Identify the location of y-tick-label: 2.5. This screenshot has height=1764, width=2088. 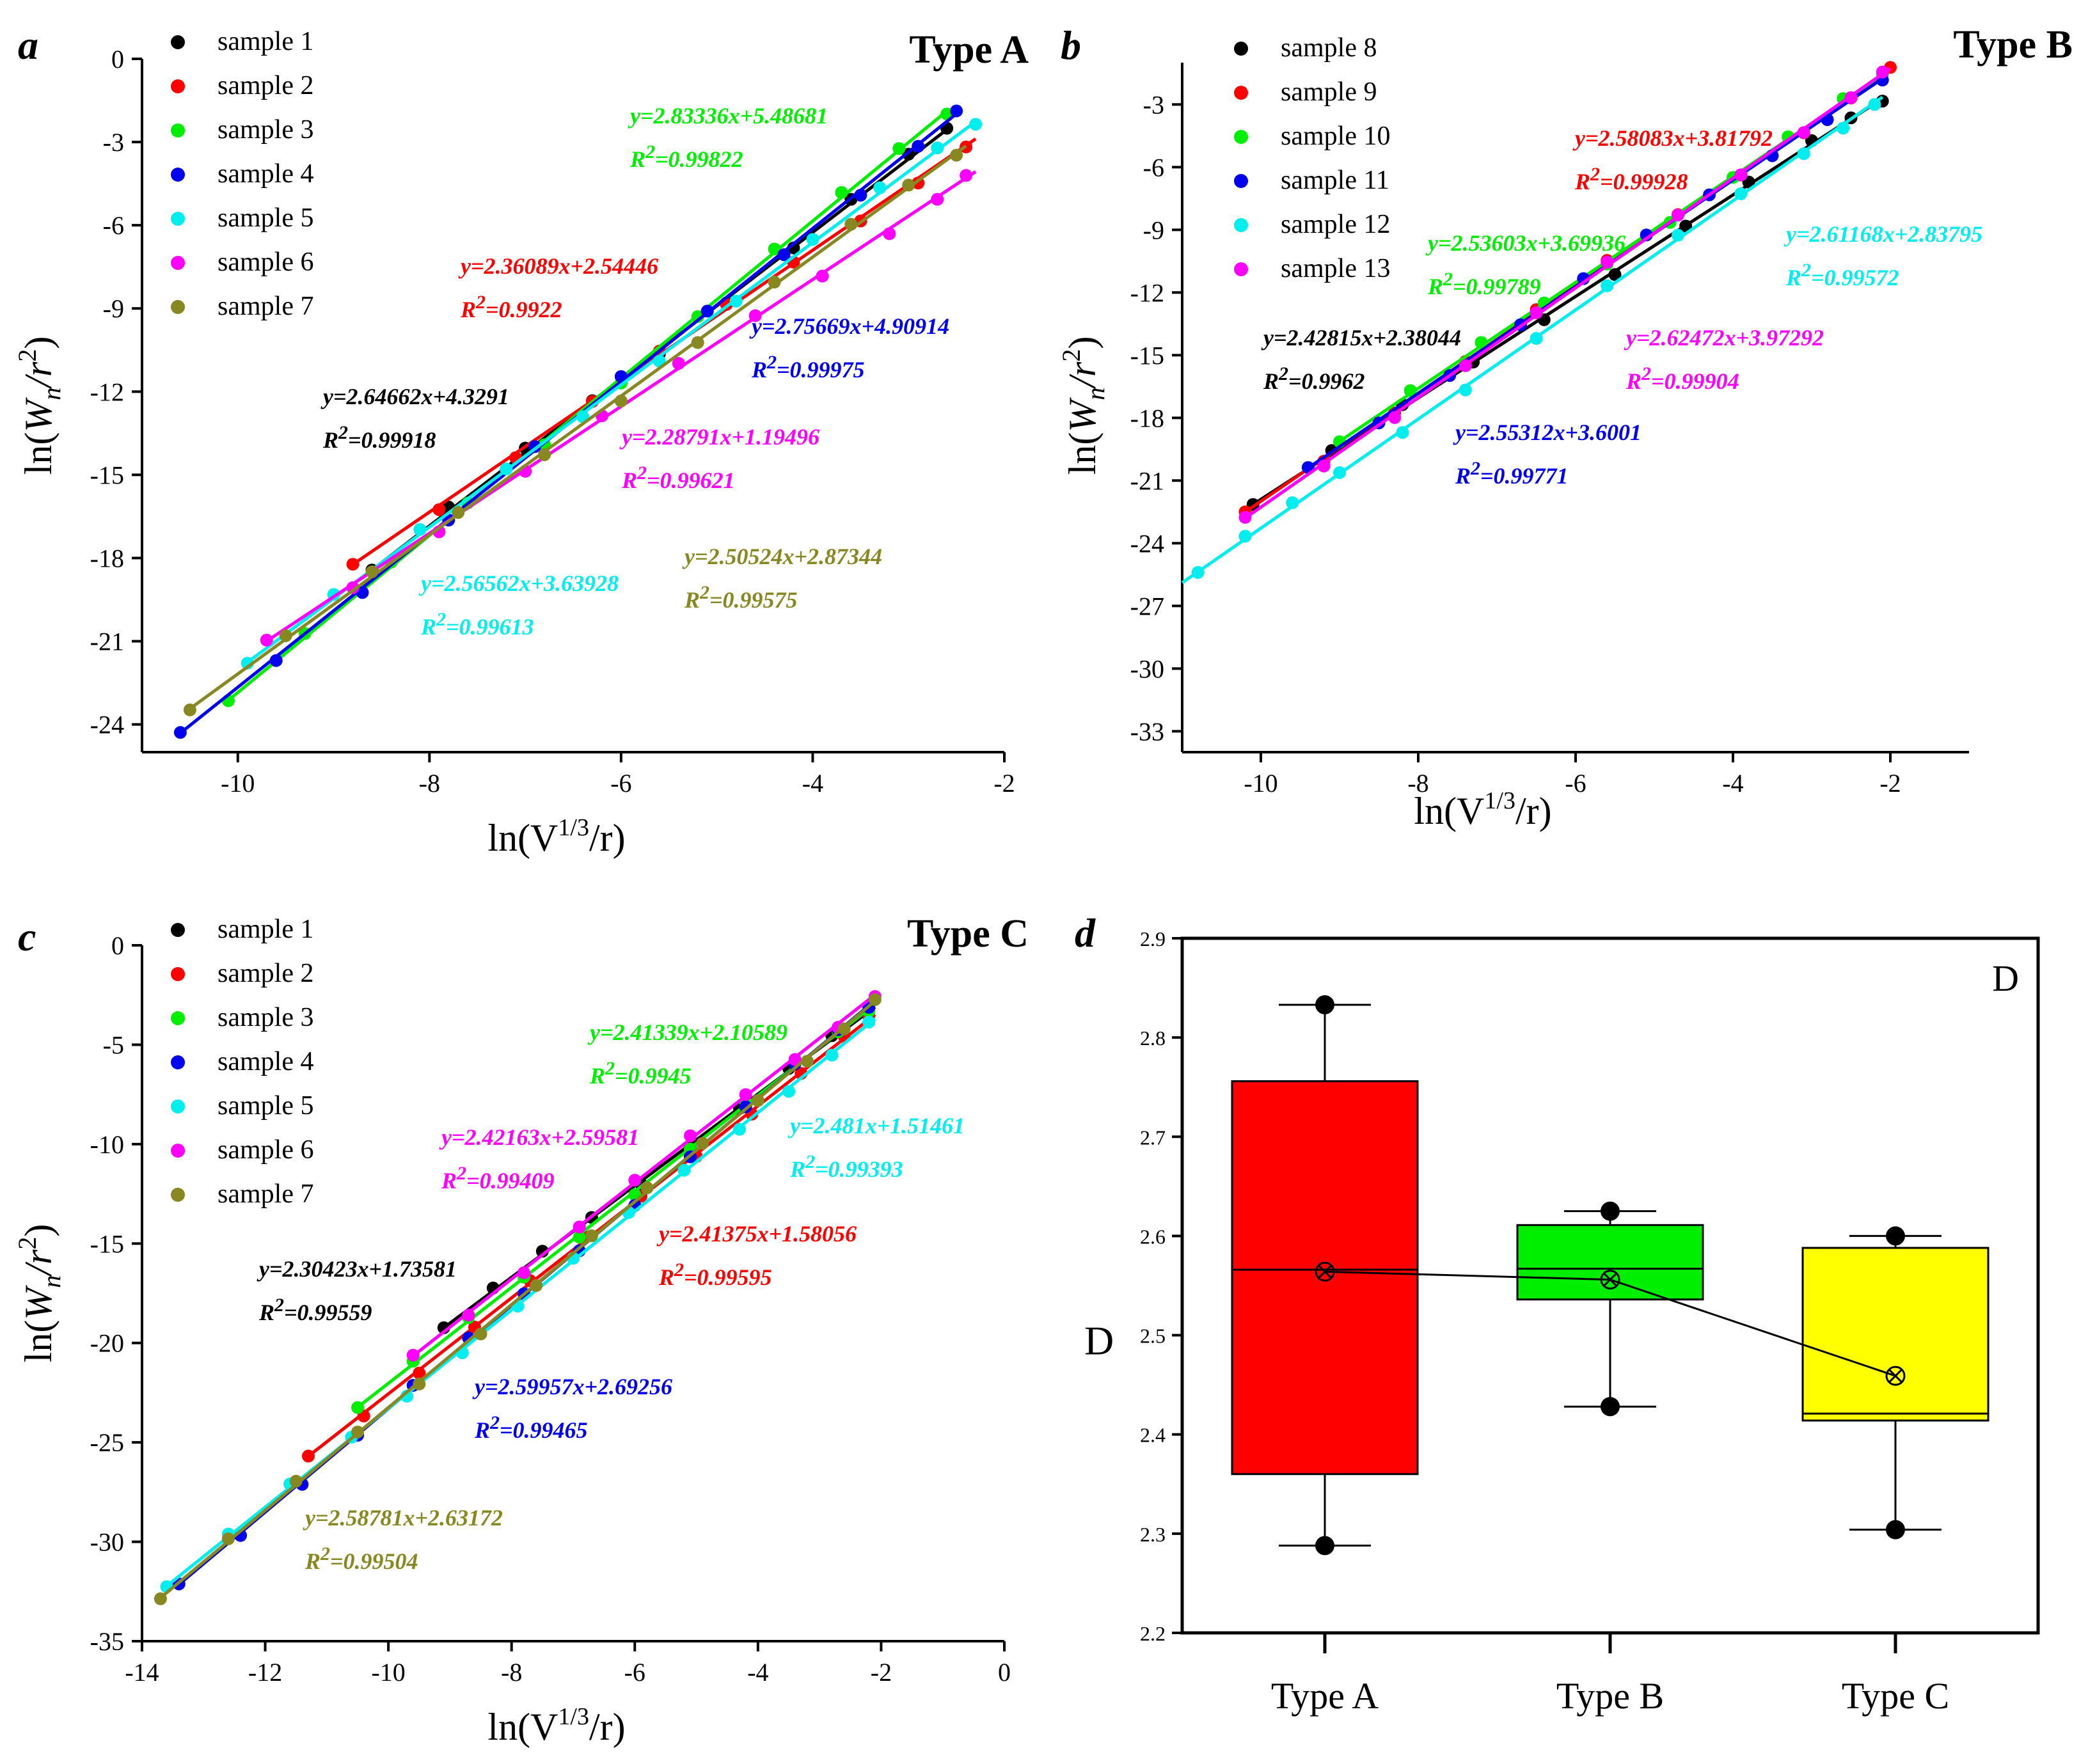
(1153, 1336).